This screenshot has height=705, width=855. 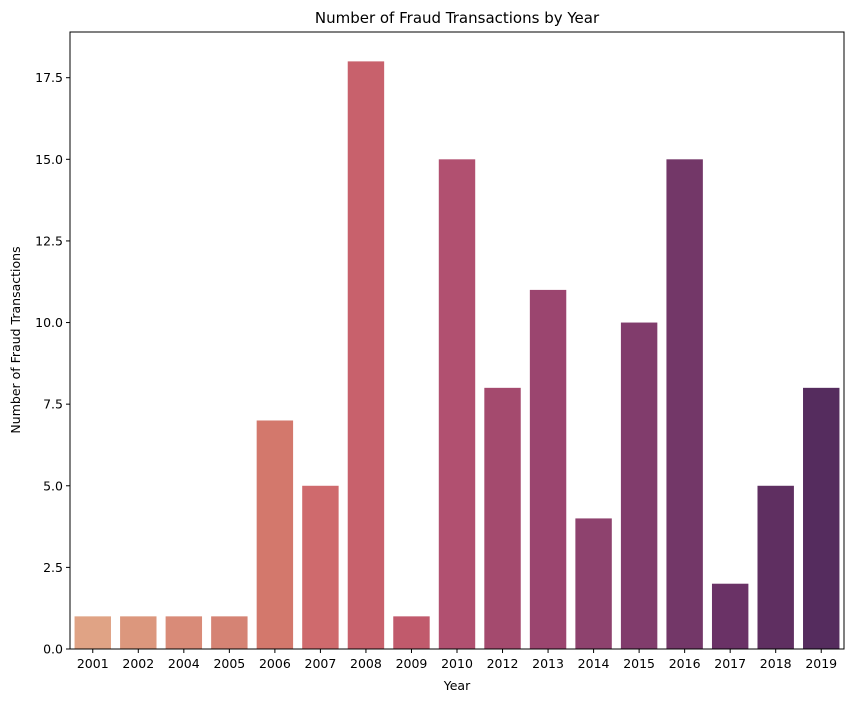 What do you see at coordinates (457, 663) in the screenshot?
I see `x-tick-label: 2010` at bounding box center [457, 663].